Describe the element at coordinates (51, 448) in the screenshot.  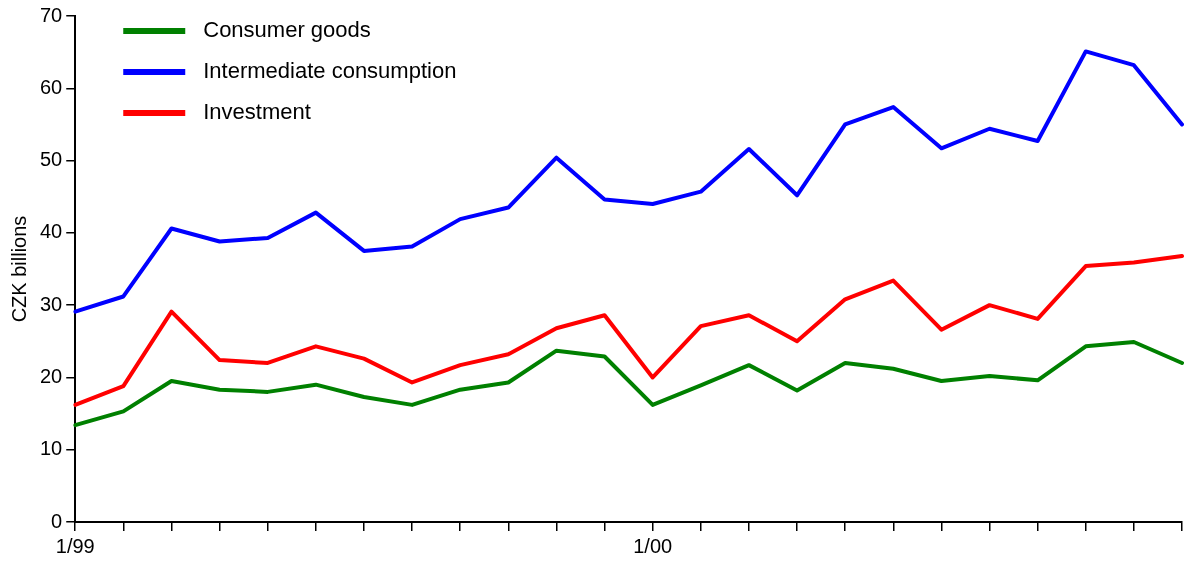
I see `y-tick-label: 10` at that location.